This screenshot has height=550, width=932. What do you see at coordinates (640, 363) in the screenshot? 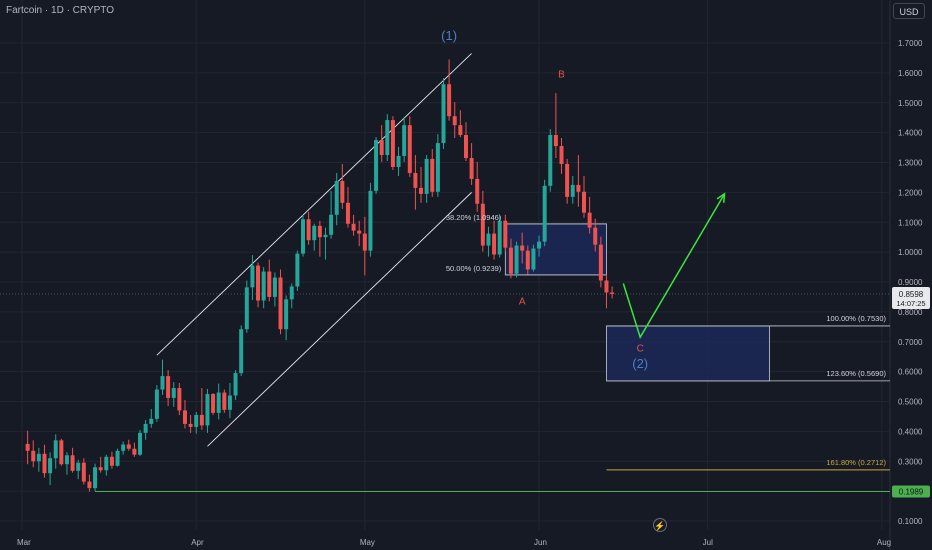
I see `wave-label: (2)` at bounding box center [640, 363].